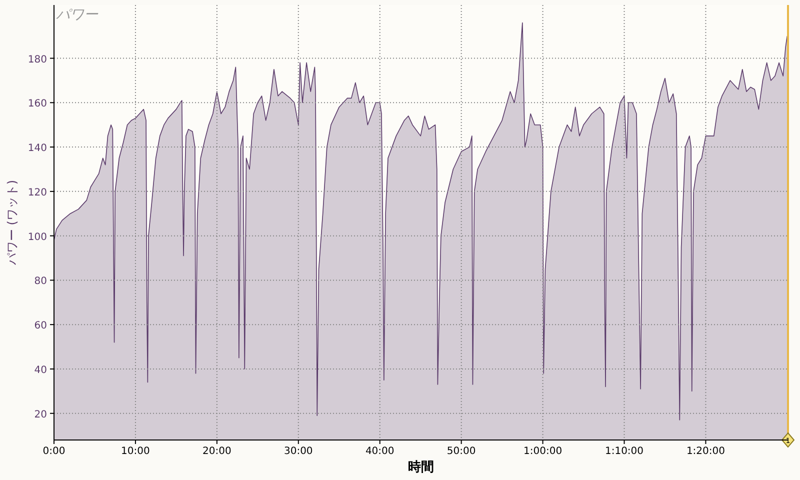  Describe the element at coordinates (40, 326) in the screenshot. I see `y-tick-label: 60` at that location.